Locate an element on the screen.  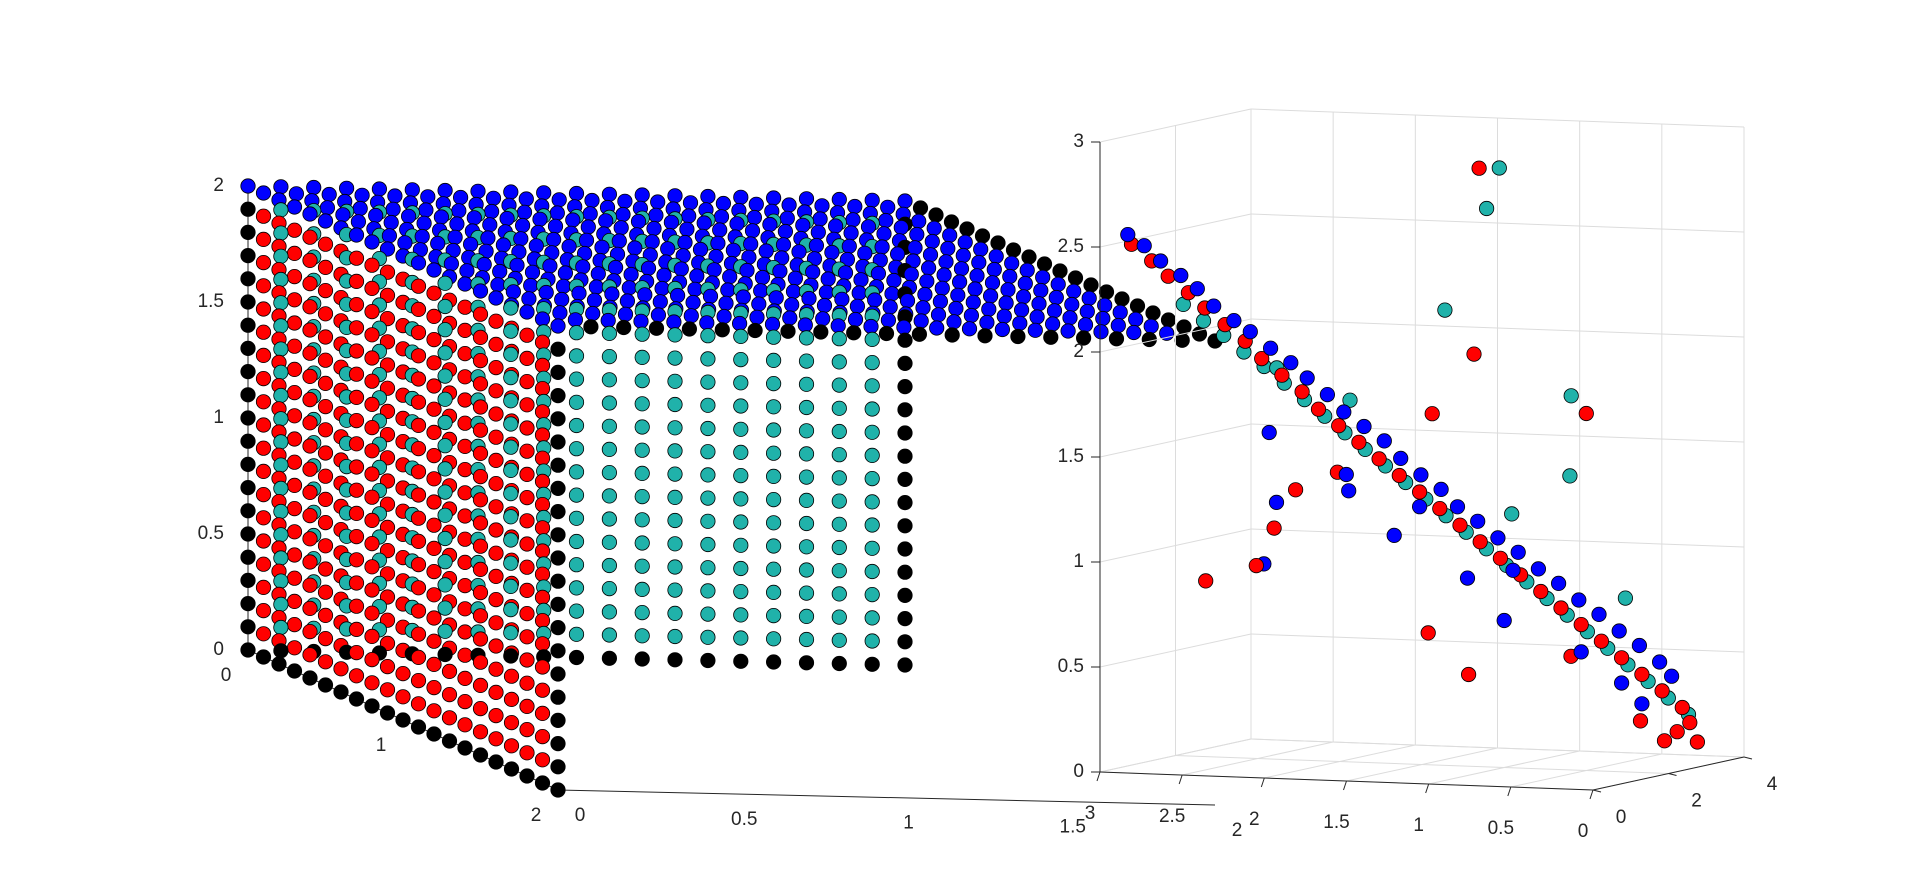
z-tick-0: 0 is located at coordinates (218, 649).